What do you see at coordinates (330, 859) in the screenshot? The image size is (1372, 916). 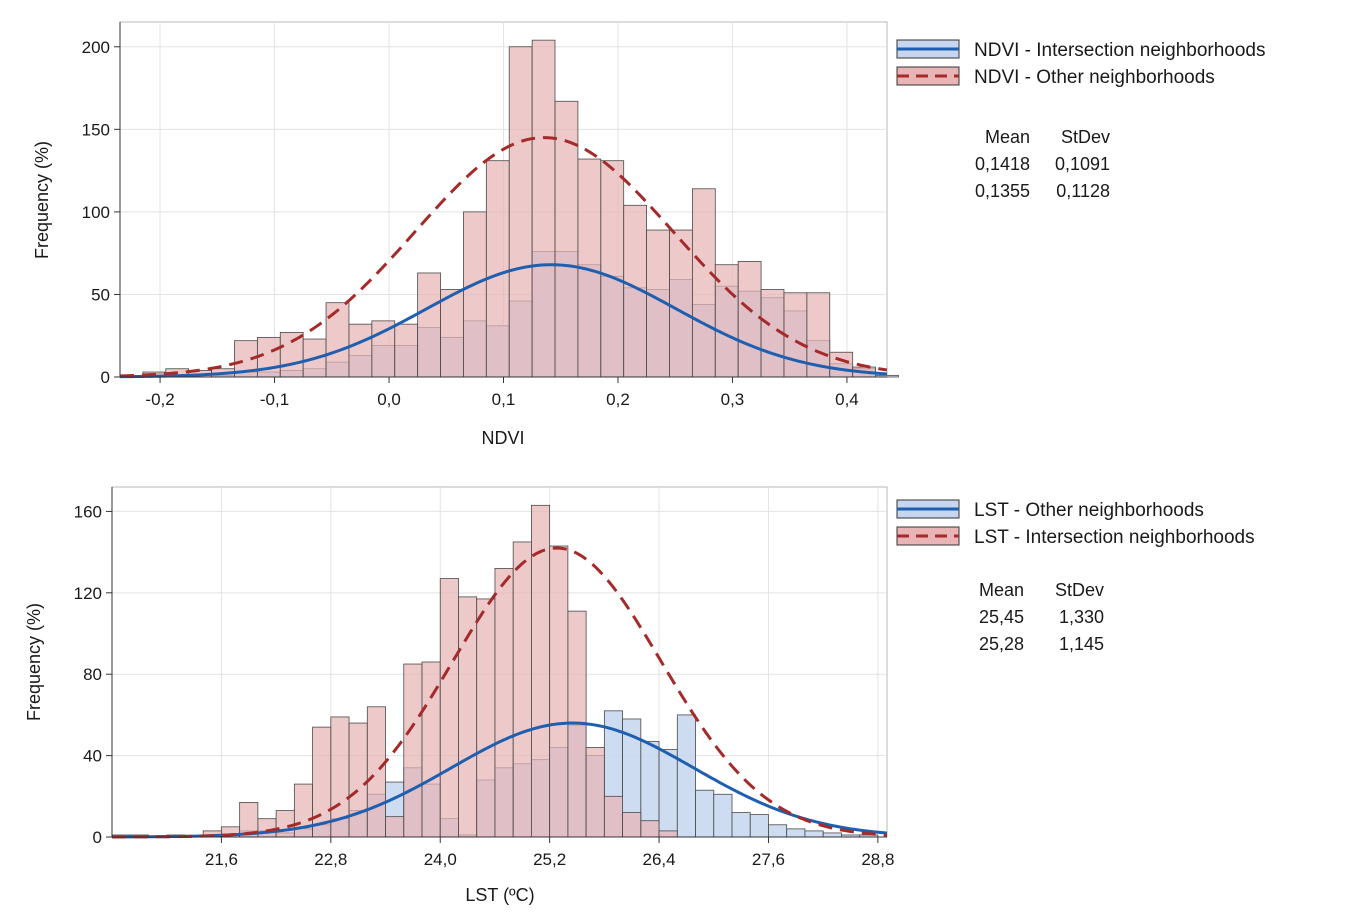 I see `x-tick-label: 22,8` at bounding box center [330, 859].